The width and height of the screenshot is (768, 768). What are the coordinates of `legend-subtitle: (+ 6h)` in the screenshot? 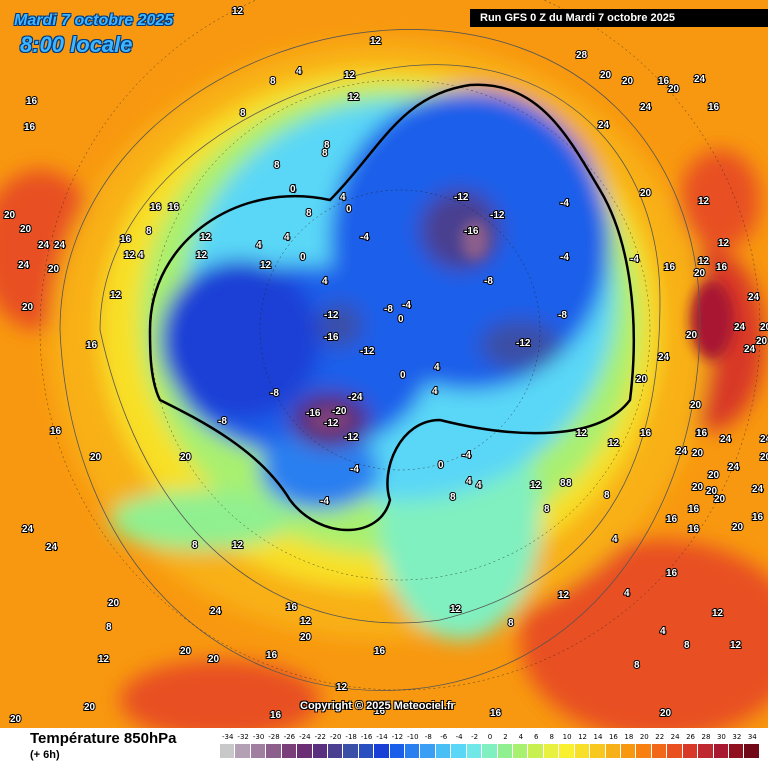 It's located at (45, 755).